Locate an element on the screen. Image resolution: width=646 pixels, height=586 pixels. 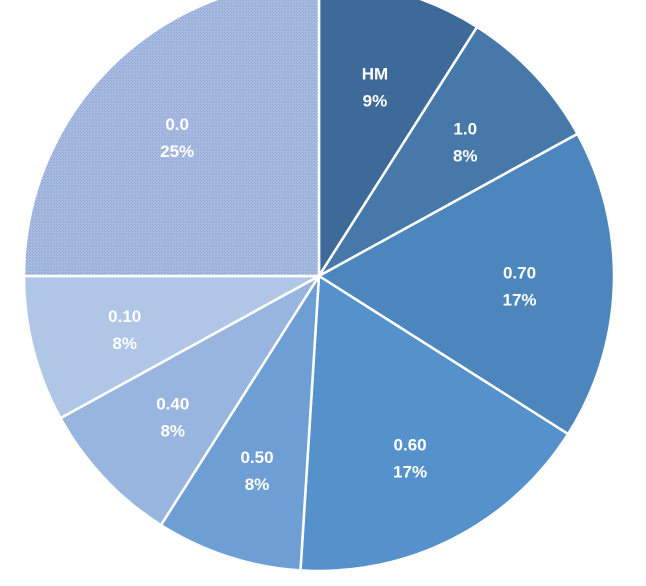
slice-label-0-60: 0.60 17% is located at coordinates (410, 459).